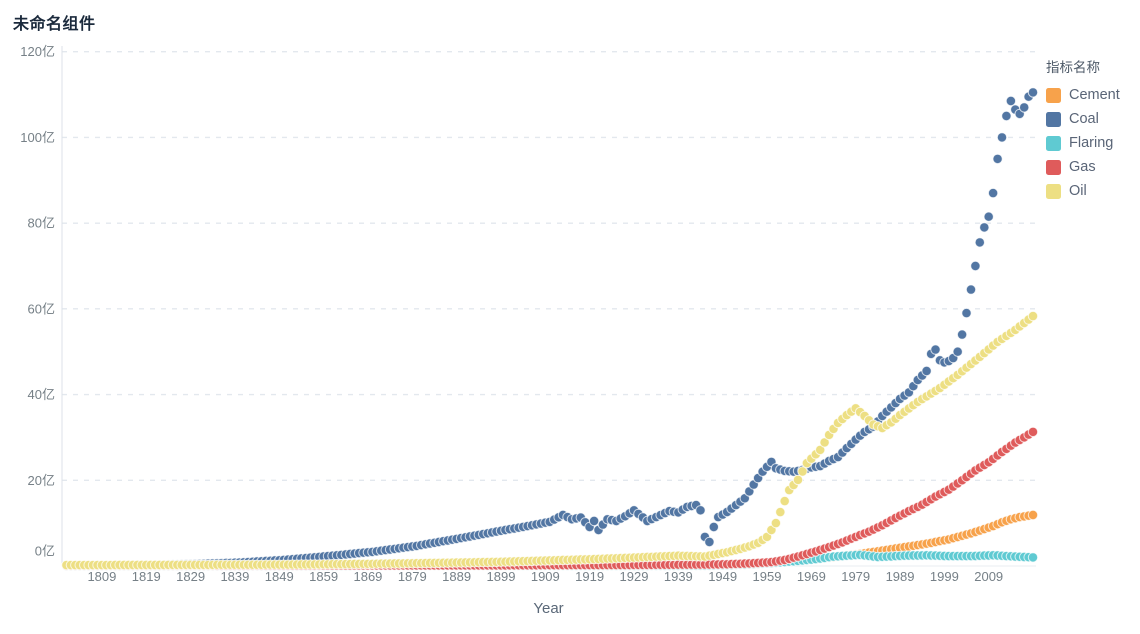 Image resolution: width=1140 pixels, height=634 pixels. What do you see at coordinates (37, 51) in the screenshot?
I see `y-tick-label: 120亿` at bounding box center [37, 51].